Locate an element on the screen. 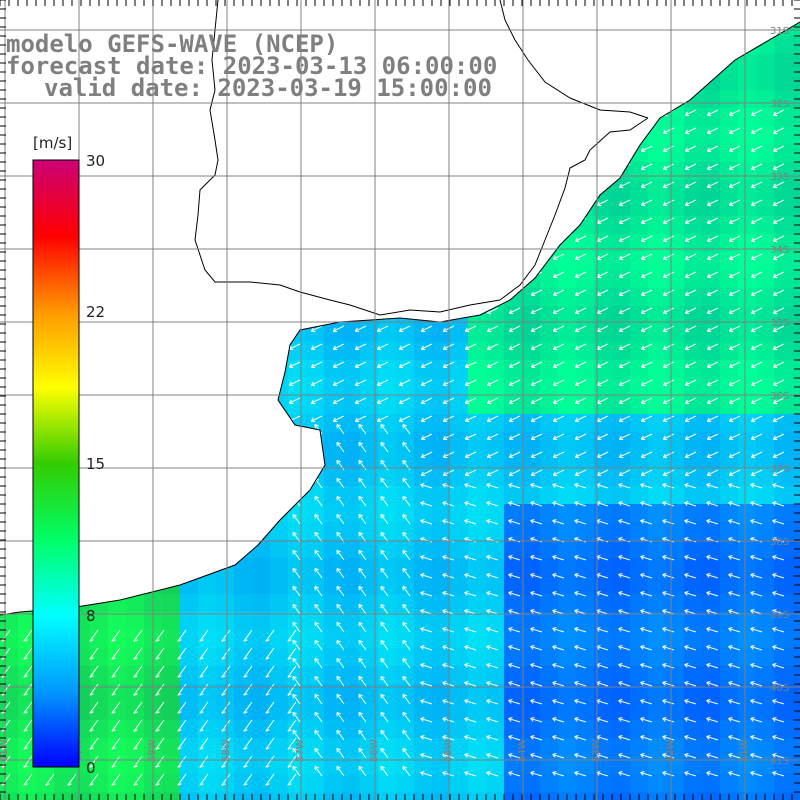 The image size is (800, 800). longitude-label: 56W is located at coordinates (374, 750).